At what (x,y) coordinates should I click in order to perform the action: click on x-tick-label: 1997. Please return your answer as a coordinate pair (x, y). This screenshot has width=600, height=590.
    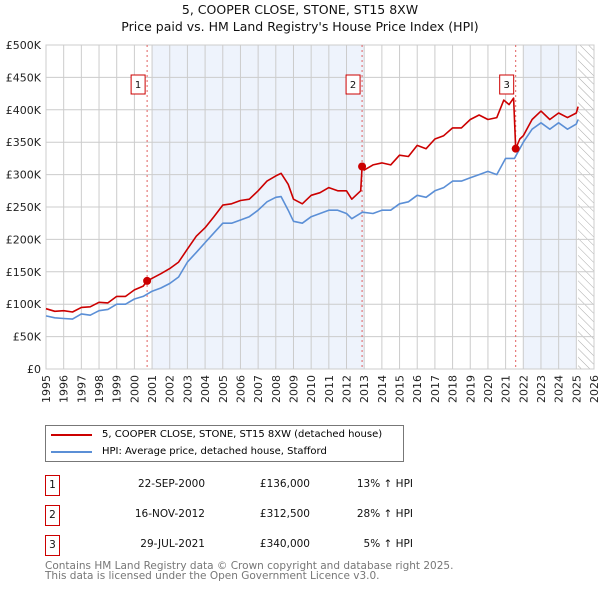
    Looking at the image, I should click on (81, 389).